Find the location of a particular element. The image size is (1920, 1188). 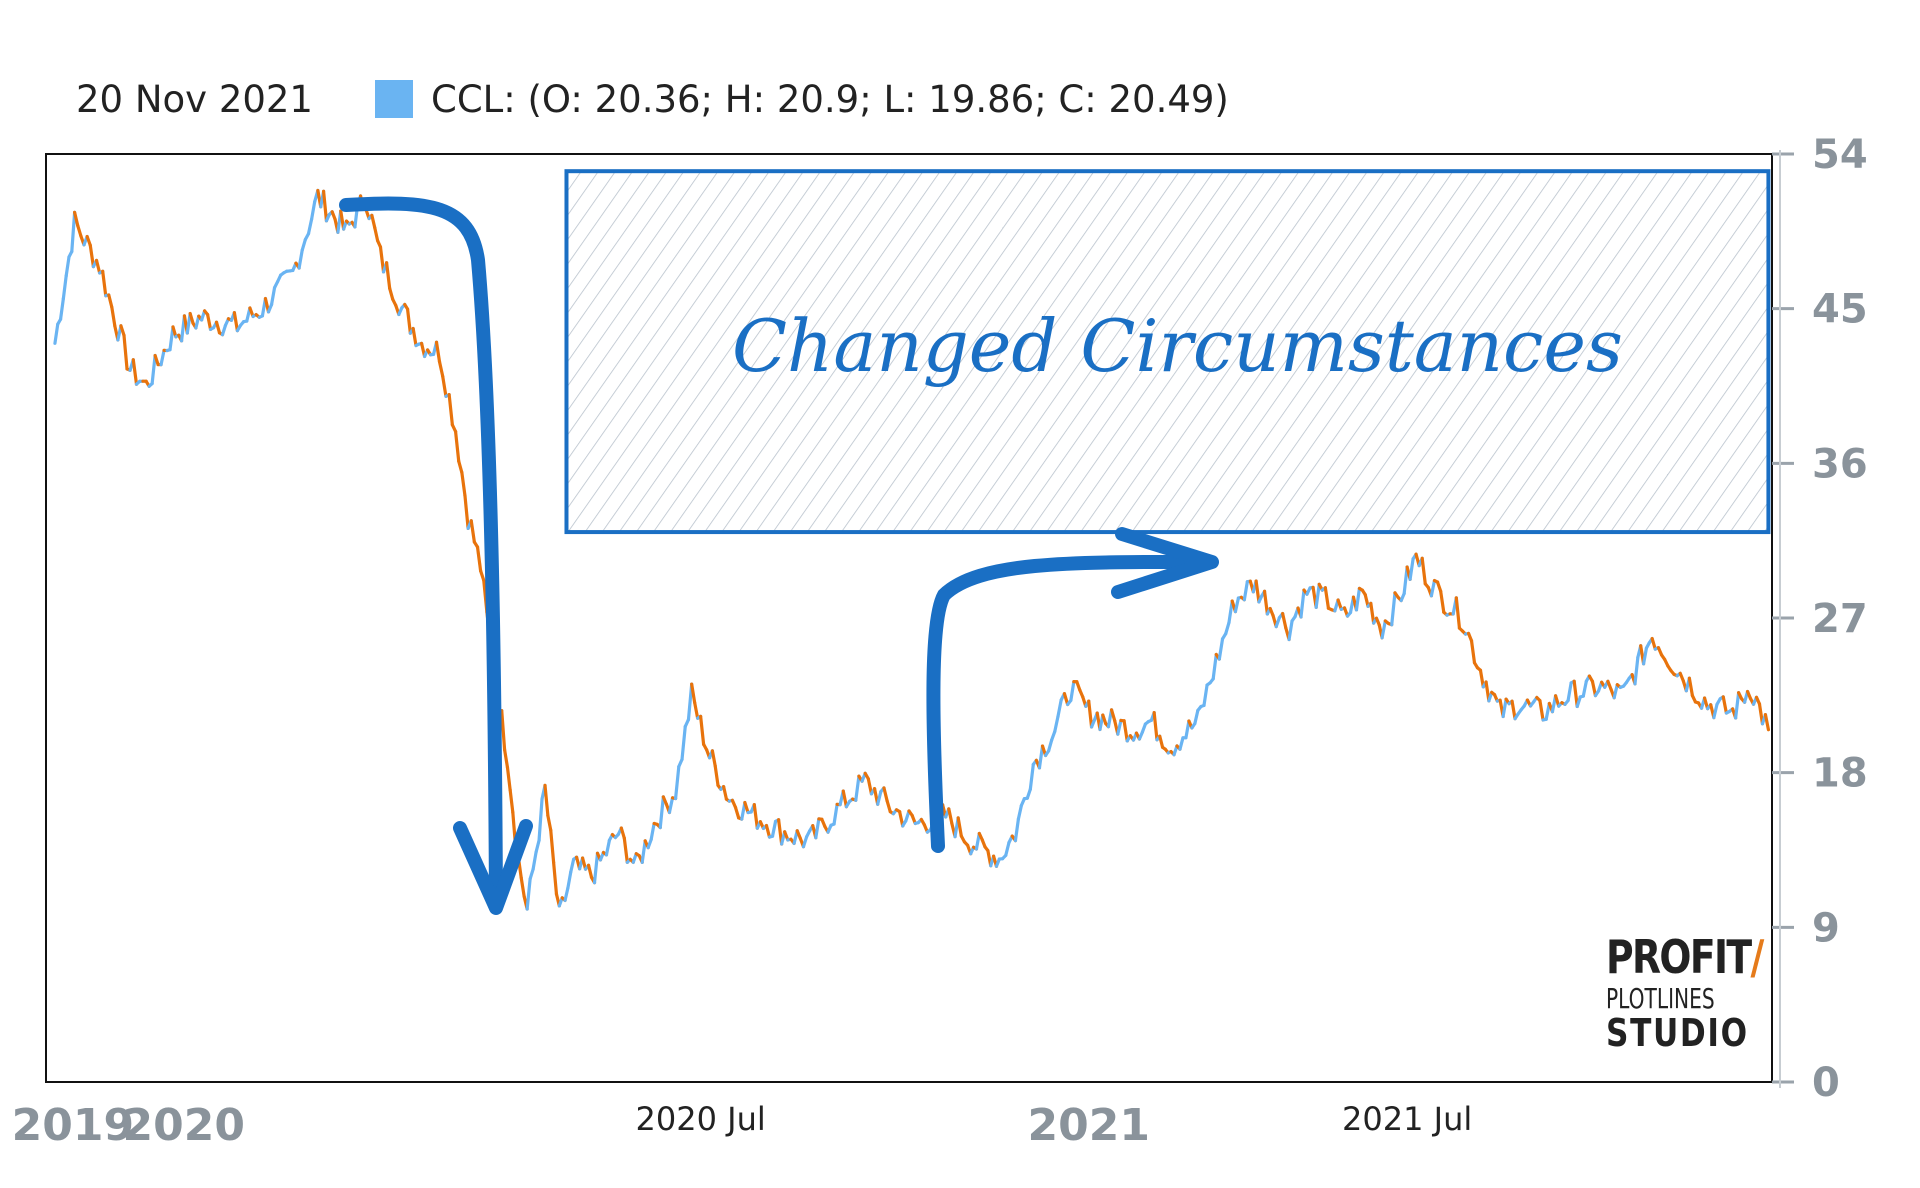

logo: PROFIT/ PLOTLINES STUDIO is located at coordinates (1685, 999).